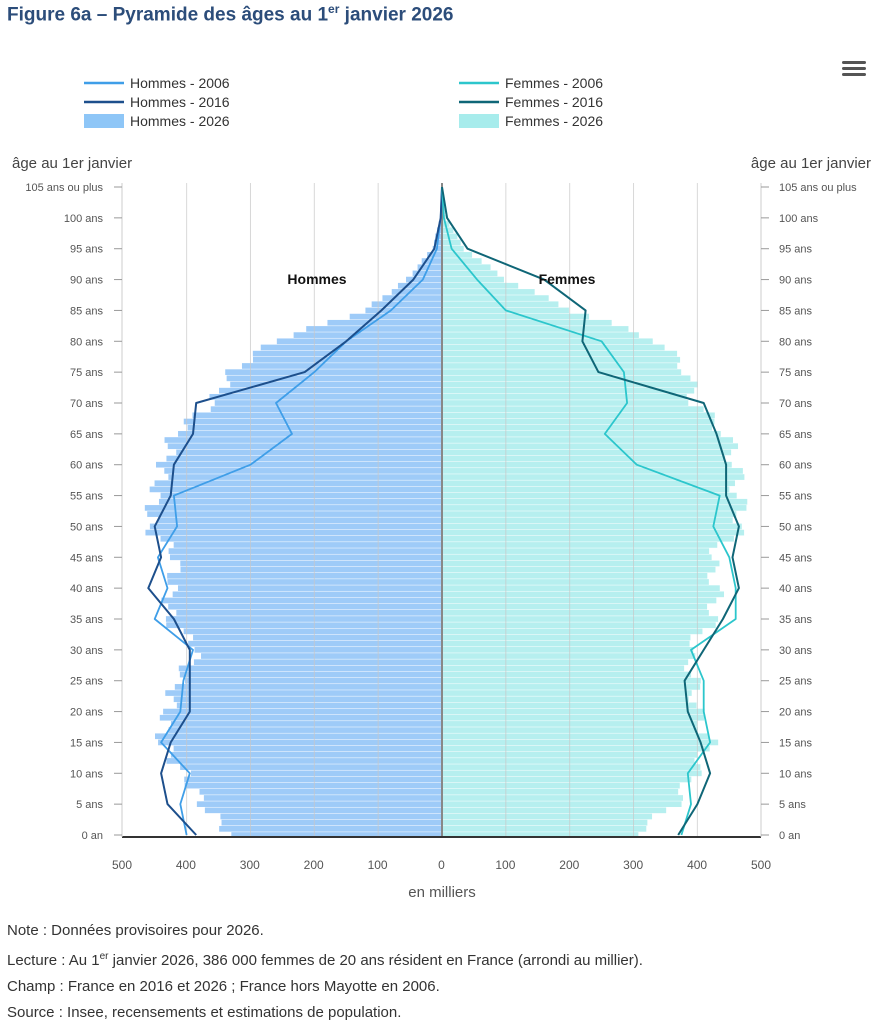 The height and width of the screenshot is (1024, 875). What do you see at coordinates (441, 865) in the screenshot?
I see `x-tick-label: 0` at bounding box center [441, 865].